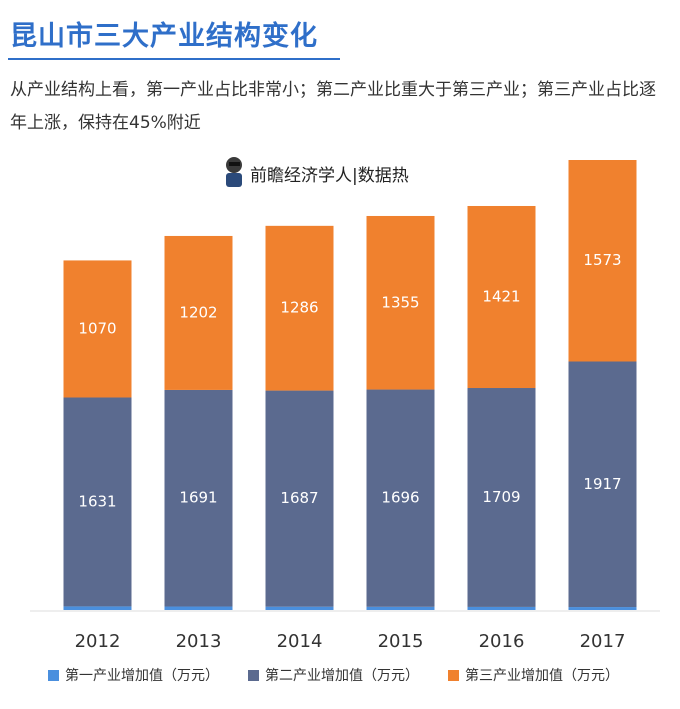 The image size is (680, 709). What do you see at coordinates (542, 675) in the screenshot?
I see `legend-label: 第三产业增加值（万元）` at bounding box center [542, 675].